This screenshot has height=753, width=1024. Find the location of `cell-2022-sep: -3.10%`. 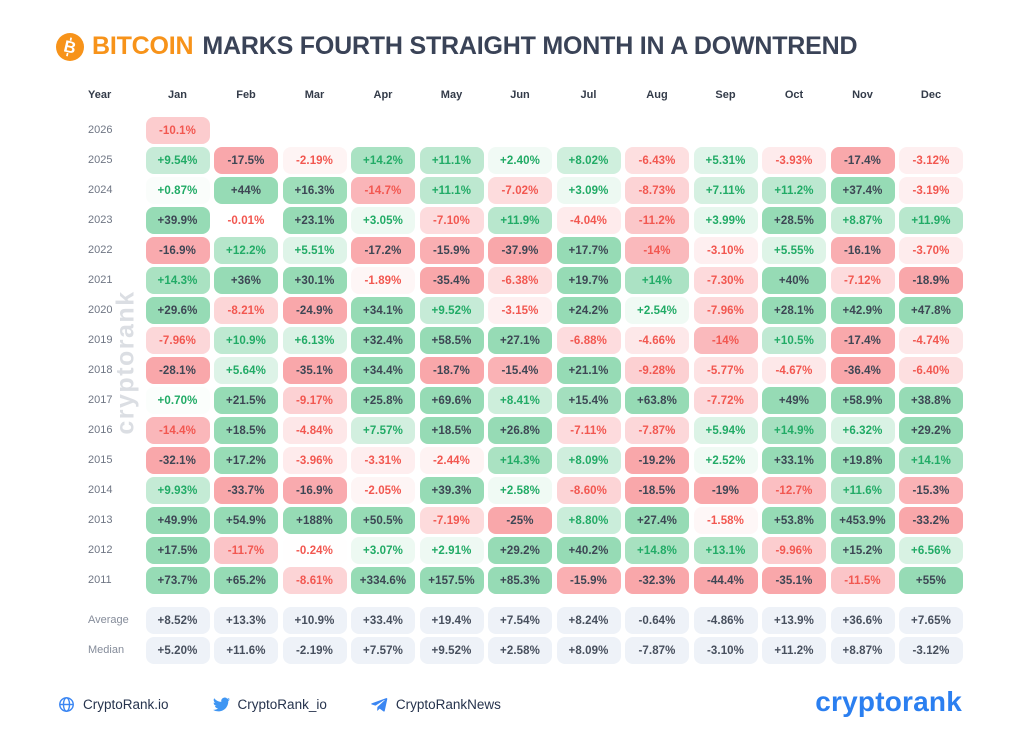

cell-2022-sep: -3.10% is located at coordinates (725, 250).